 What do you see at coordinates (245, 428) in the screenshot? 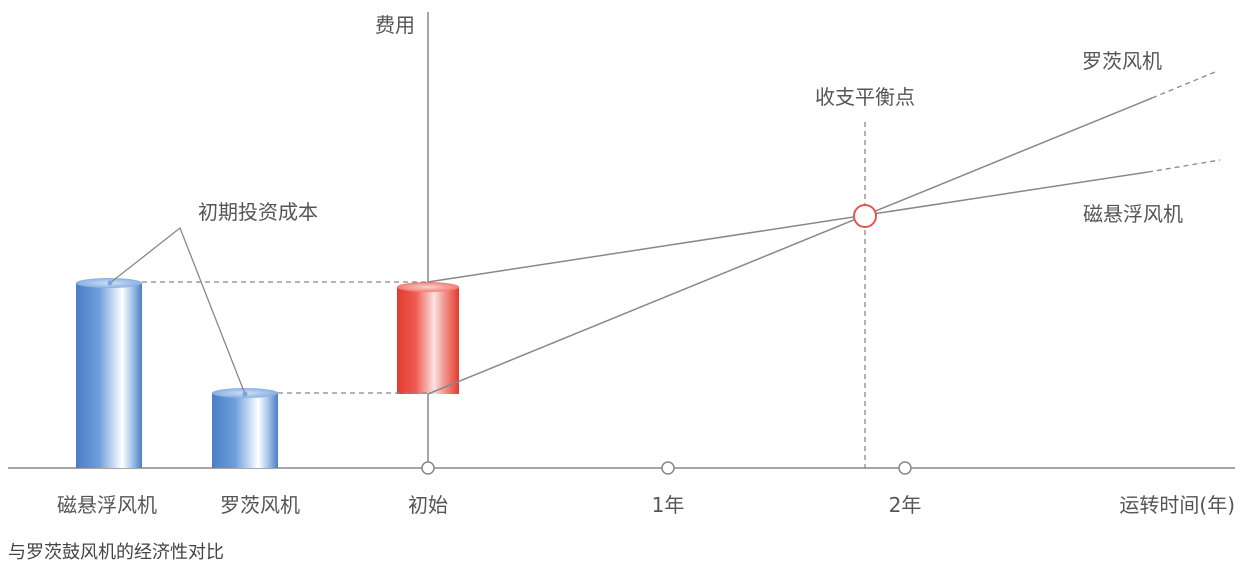
I see `roots-bar` at bounding box center [245, 428].